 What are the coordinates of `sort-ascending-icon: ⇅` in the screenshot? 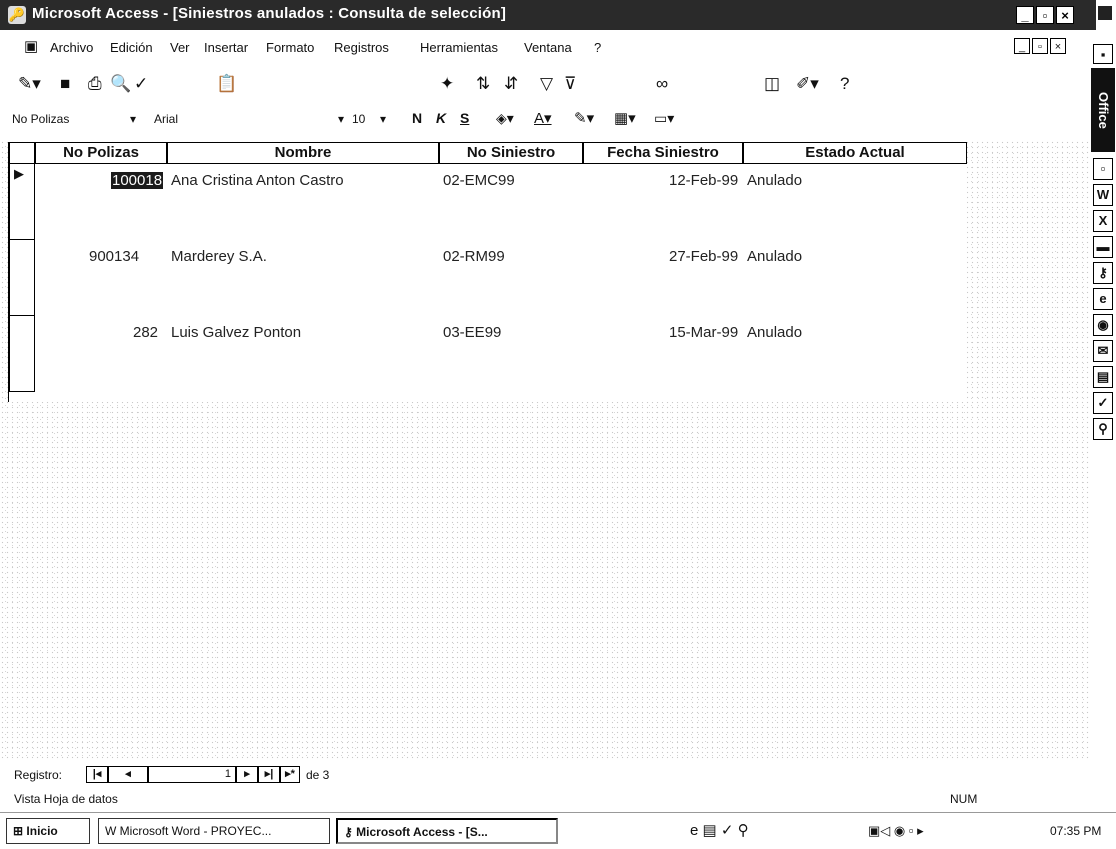 It's located at (483, 83).